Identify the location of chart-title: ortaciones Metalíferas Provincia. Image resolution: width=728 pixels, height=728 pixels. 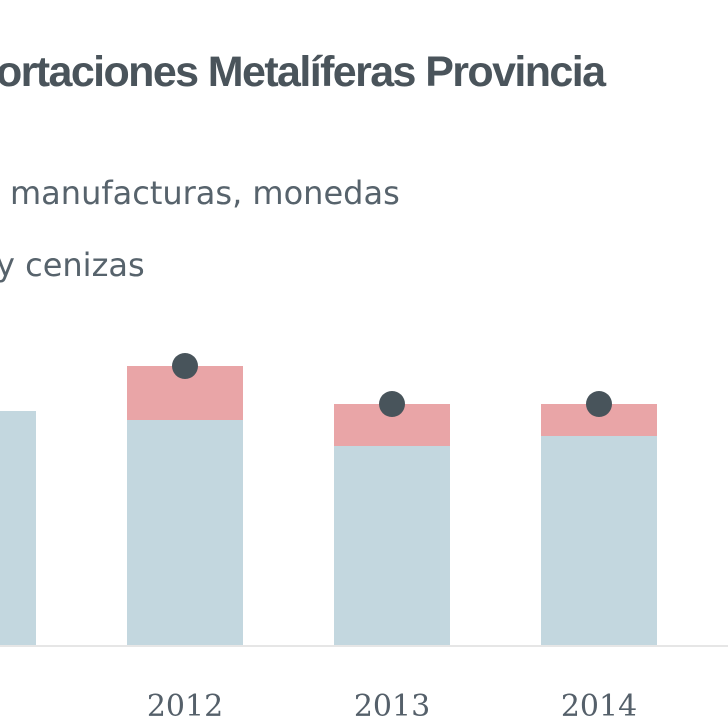
(303, 72).